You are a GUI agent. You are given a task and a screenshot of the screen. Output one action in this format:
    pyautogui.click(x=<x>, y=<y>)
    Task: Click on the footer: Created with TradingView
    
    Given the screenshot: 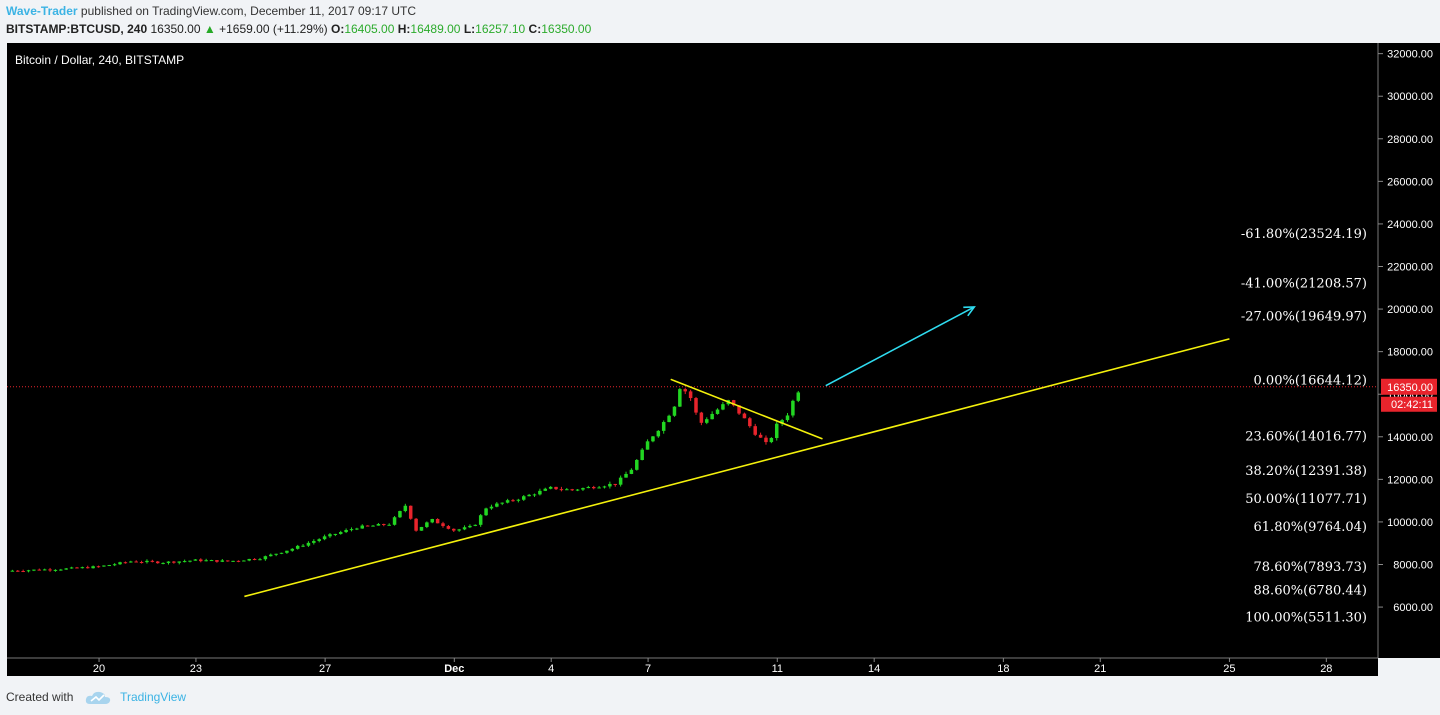 What is the action you would take?
    pyautogui.click(x=96, y=697)
    